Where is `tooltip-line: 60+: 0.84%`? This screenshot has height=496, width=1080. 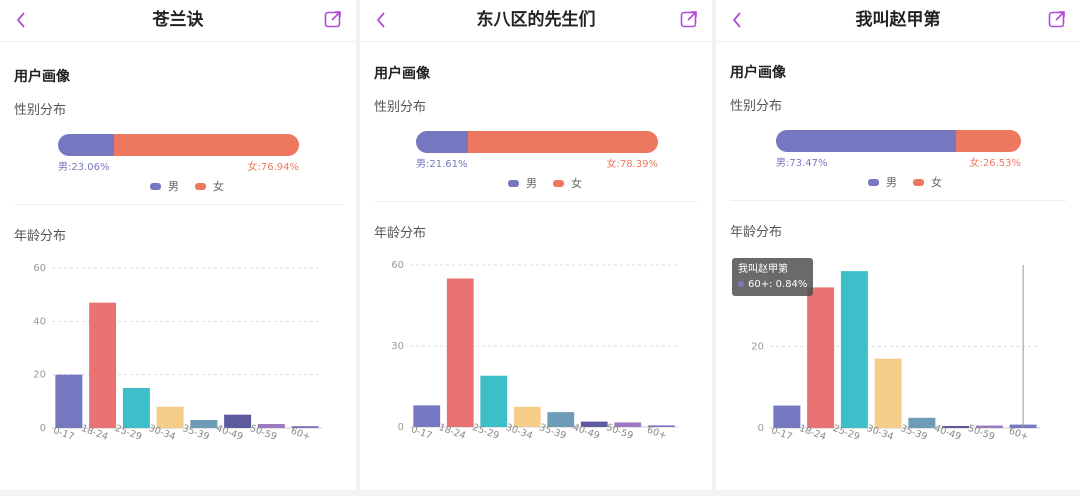
tooltip-line: 60+: 0.84% is located at coordinates (772, 284).